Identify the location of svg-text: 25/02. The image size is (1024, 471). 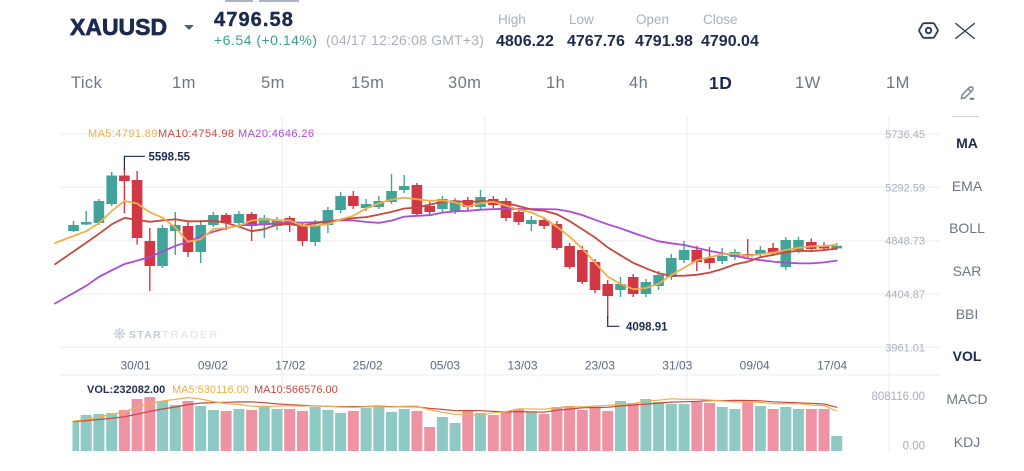
(368, 366).